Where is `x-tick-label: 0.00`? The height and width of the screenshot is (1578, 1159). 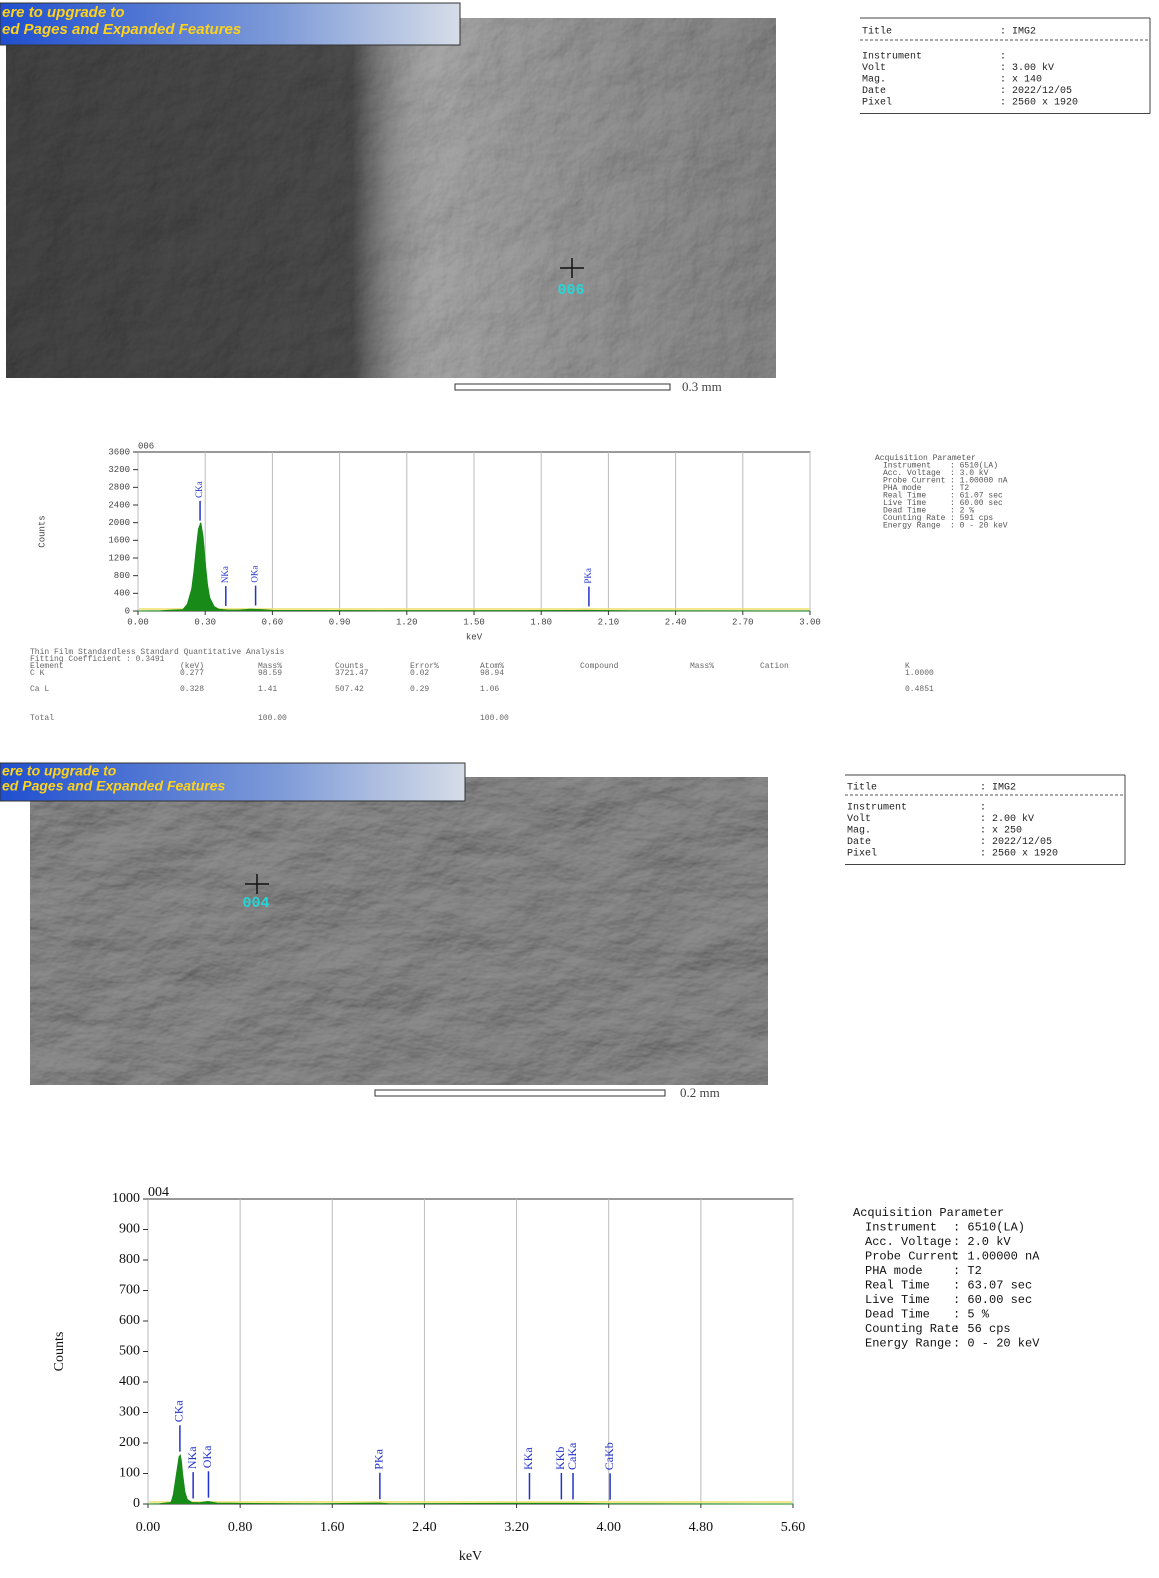
x-tick-label: 0.00 is located at coordinates (148, 1527).